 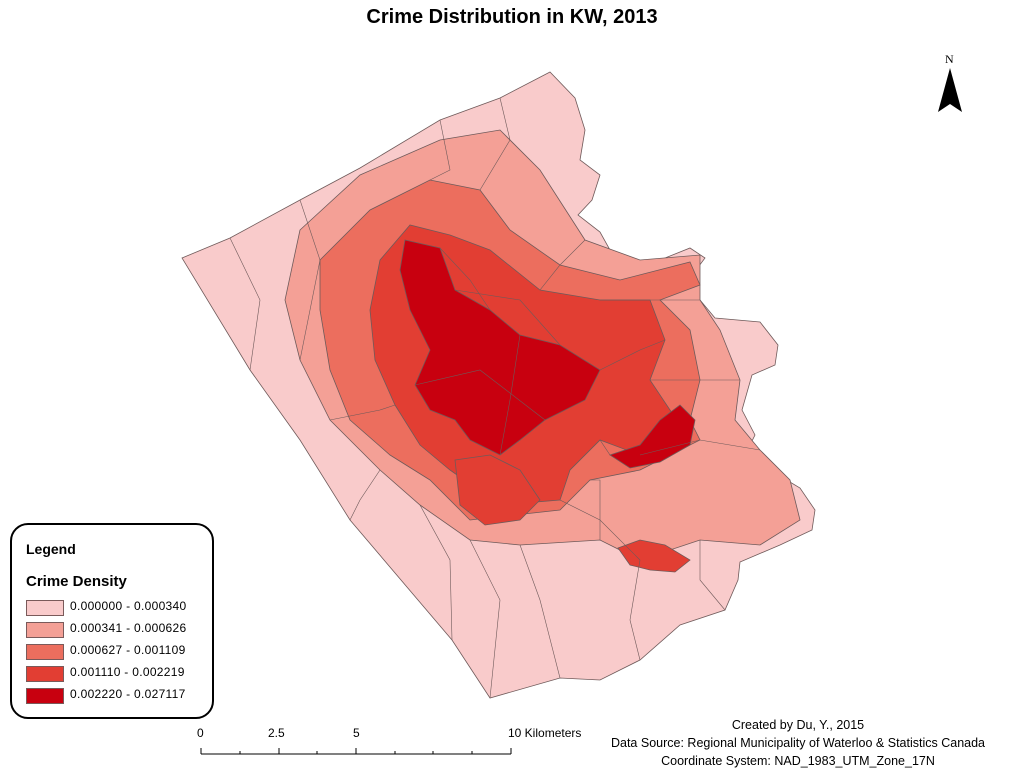 I want to click on density-hotspot-south, so click(x=497, y=490).